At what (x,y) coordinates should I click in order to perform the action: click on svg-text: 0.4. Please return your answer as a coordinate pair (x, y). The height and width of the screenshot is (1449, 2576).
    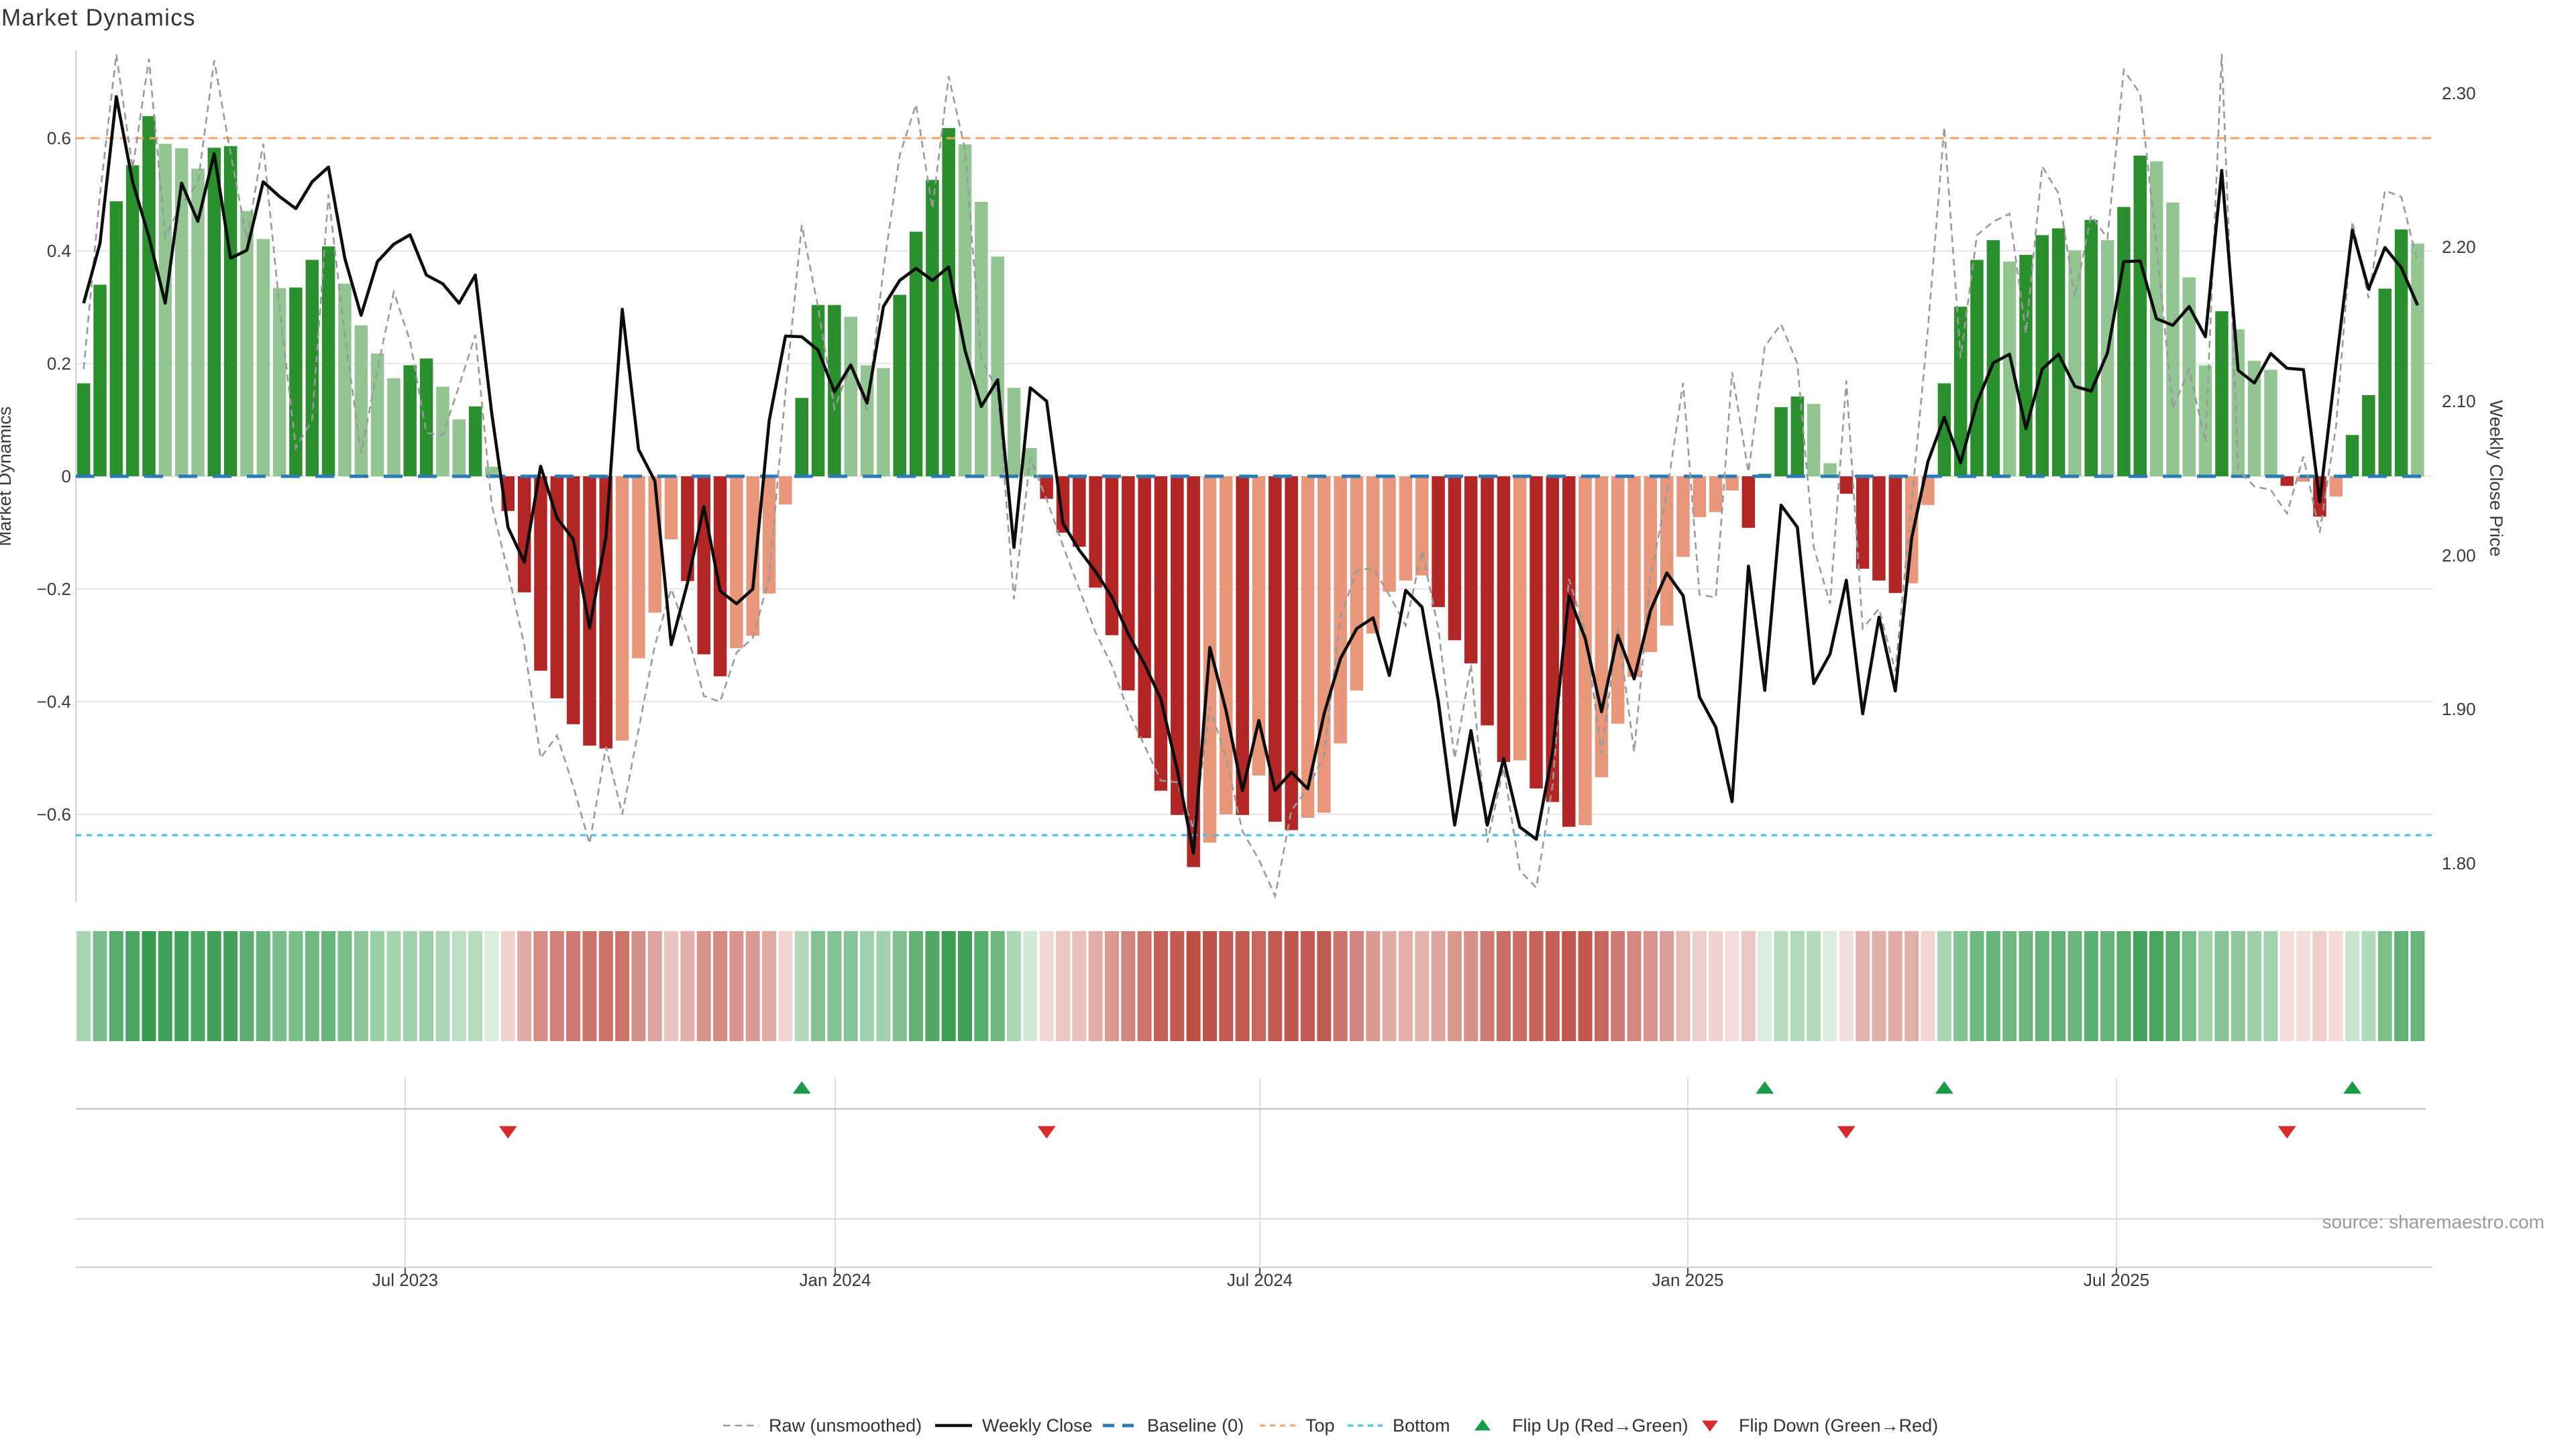
    Looking at the image, I should click on (59, 251).